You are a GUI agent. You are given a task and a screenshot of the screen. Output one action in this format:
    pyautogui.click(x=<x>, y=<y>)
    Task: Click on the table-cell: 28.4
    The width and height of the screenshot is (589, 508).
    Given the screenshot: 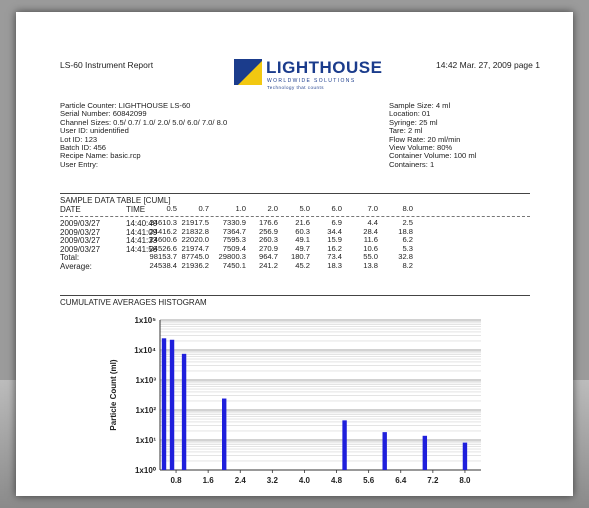 What is the action you would take?
    pyautogui.click(x=370, y=231)
    